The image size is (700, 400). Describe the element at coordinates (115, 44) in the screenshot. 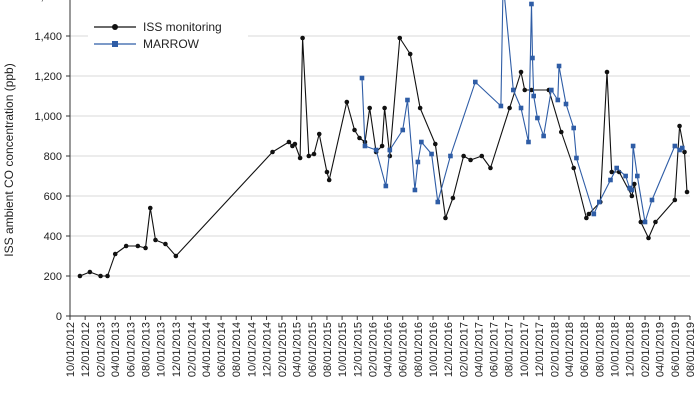

I see `legend-marker-marrow` at that location.